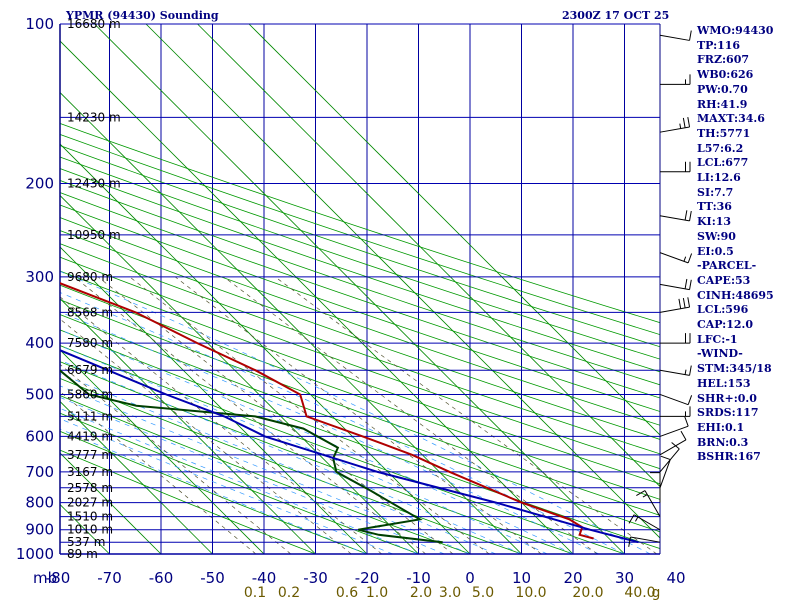  Describe the element at coordinates (90, 370) in the screenshot. I see `height-label: 6679 m` at that location.